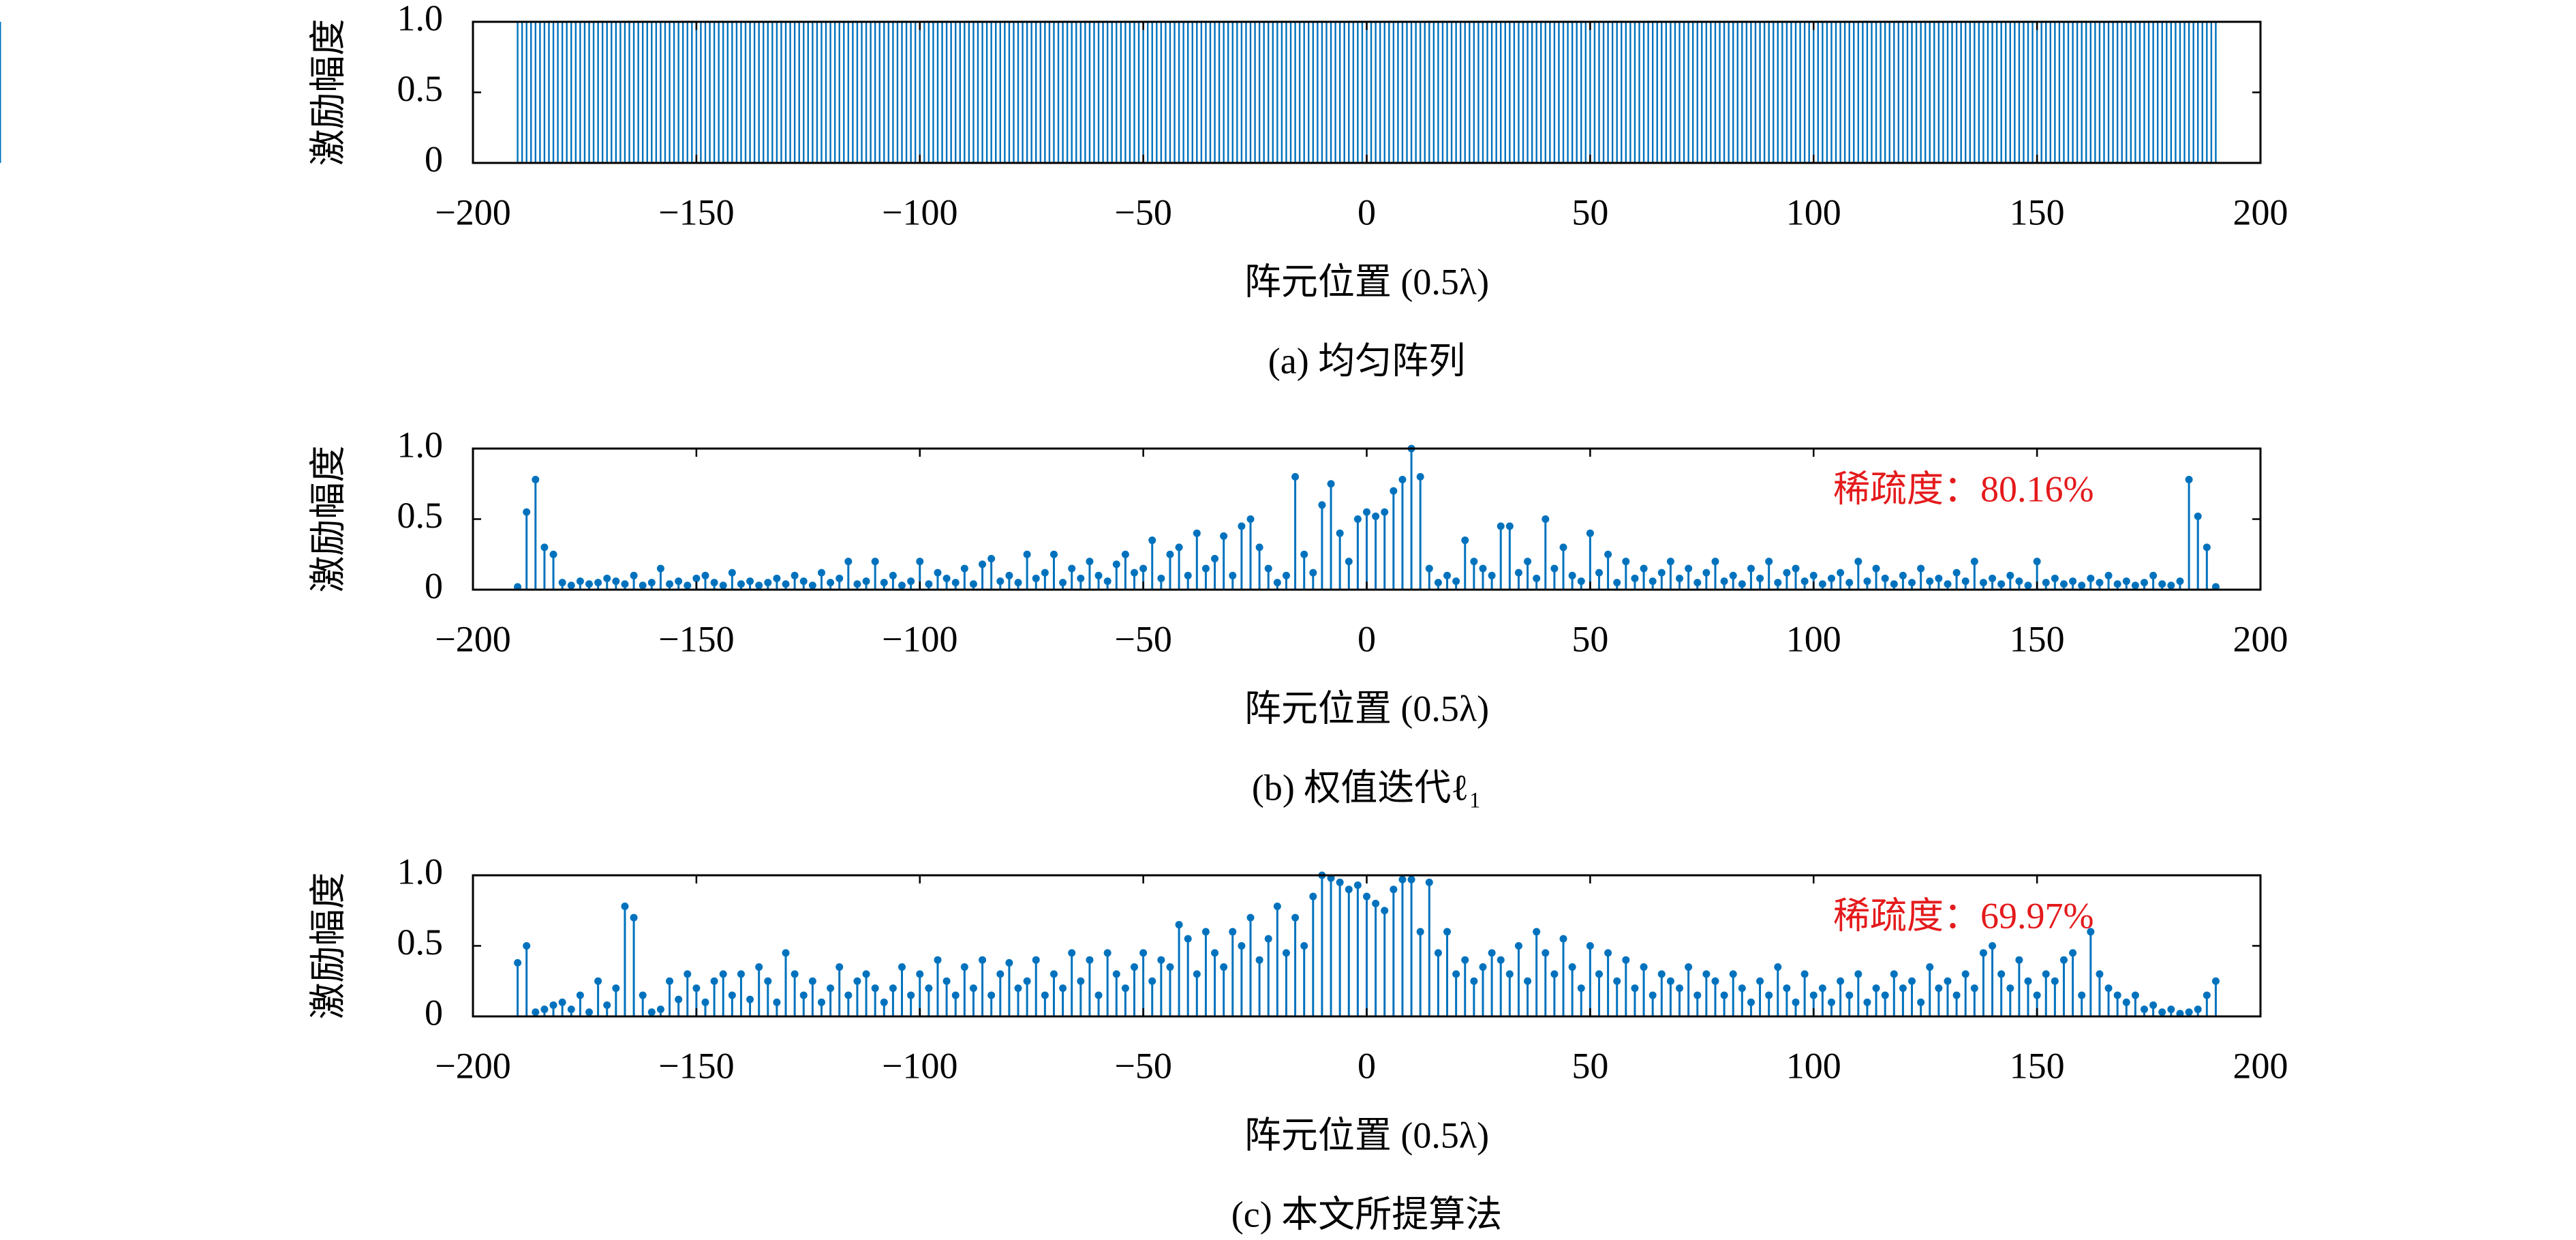 The image size is (2576, 1240). I want to click on sparsity-annotation: 稀疏度：80.16%, so click(1963, 489).